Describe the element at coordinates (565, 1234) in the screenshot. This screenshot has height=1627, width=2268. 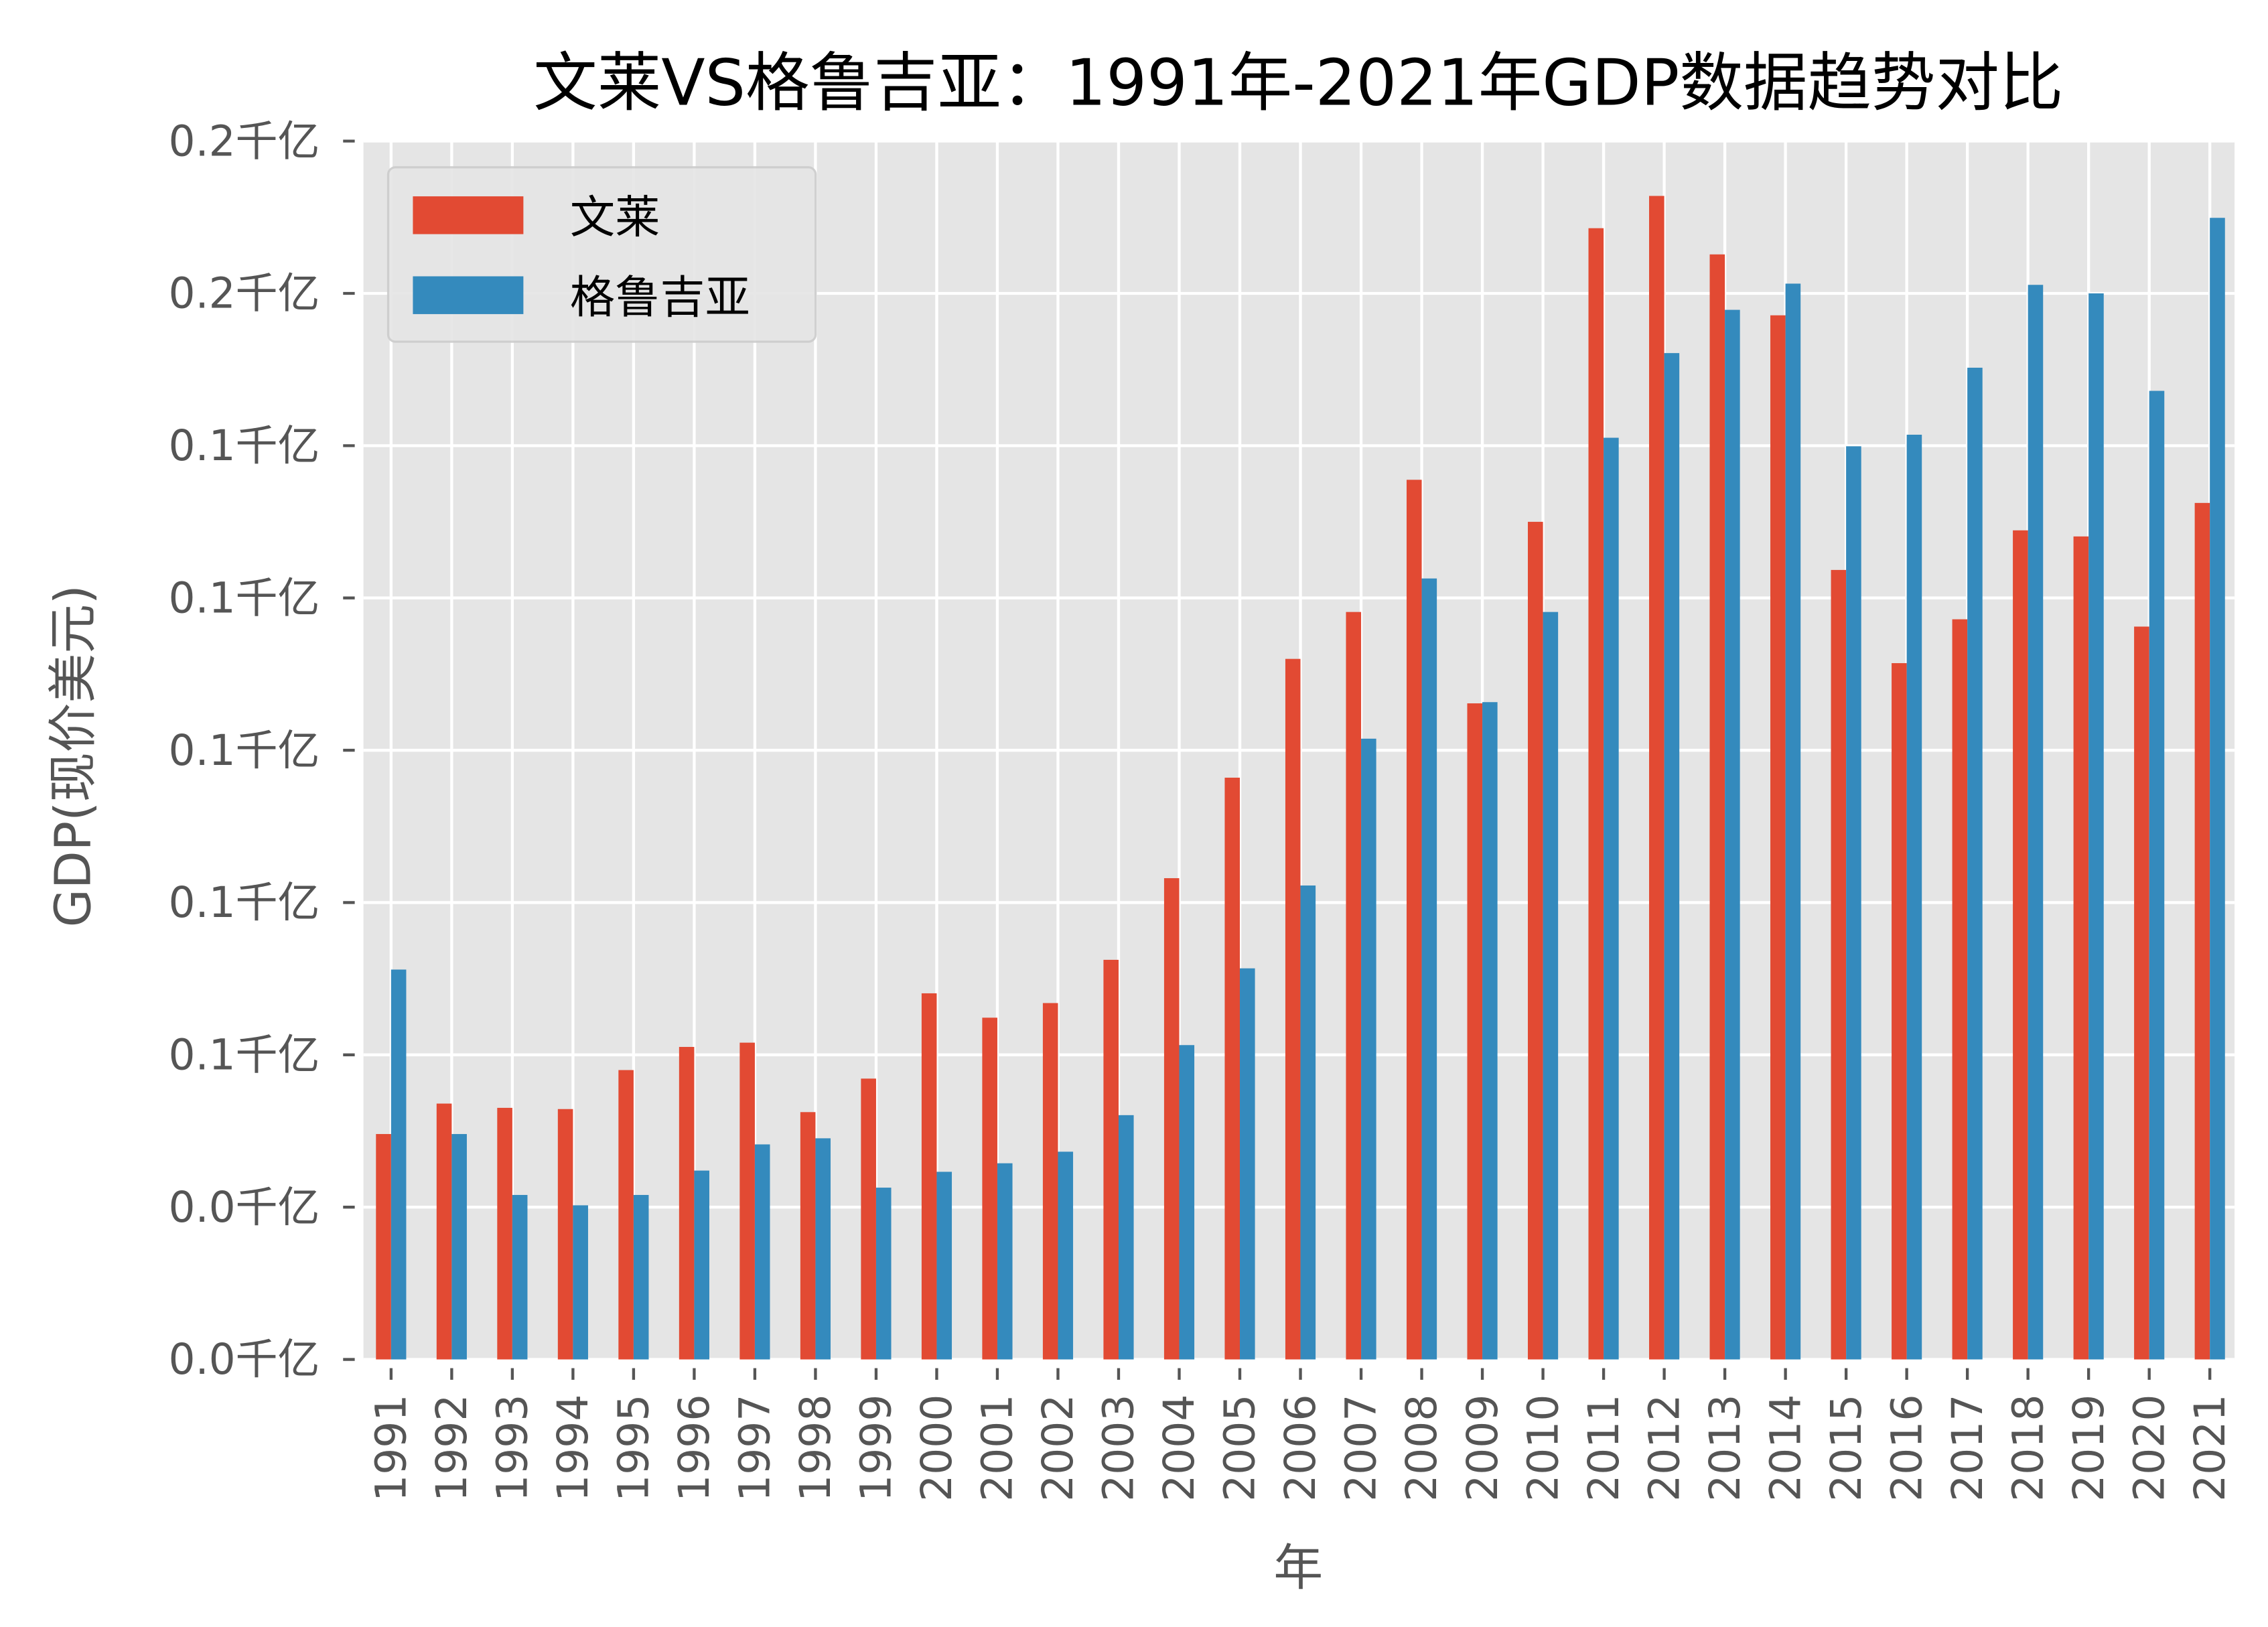
I see `bar-brunei-1994` at that location.